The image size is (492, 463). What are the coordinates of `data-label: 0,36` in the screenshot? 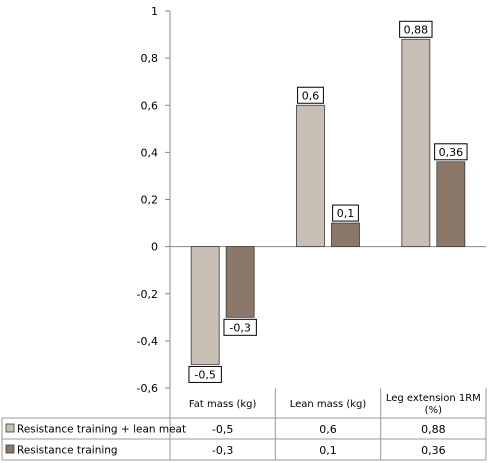 It's located at (451, 152).